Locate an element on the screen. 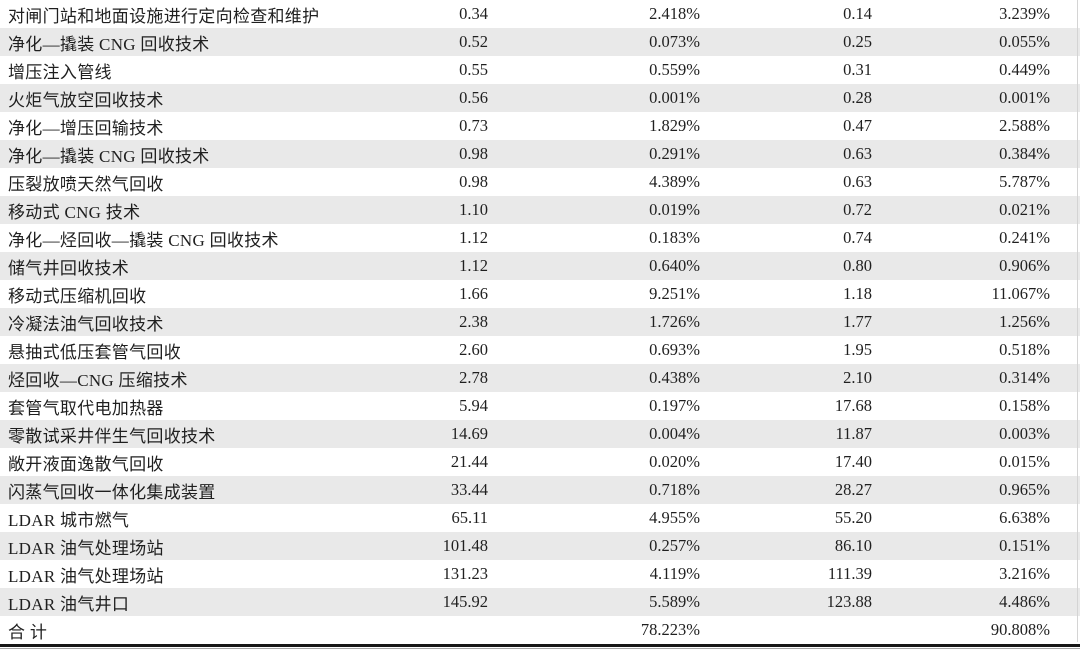  table-row: 增压注入管线 0.55 0.559% 0.31 0.449% is located at coordinates (540, 70).